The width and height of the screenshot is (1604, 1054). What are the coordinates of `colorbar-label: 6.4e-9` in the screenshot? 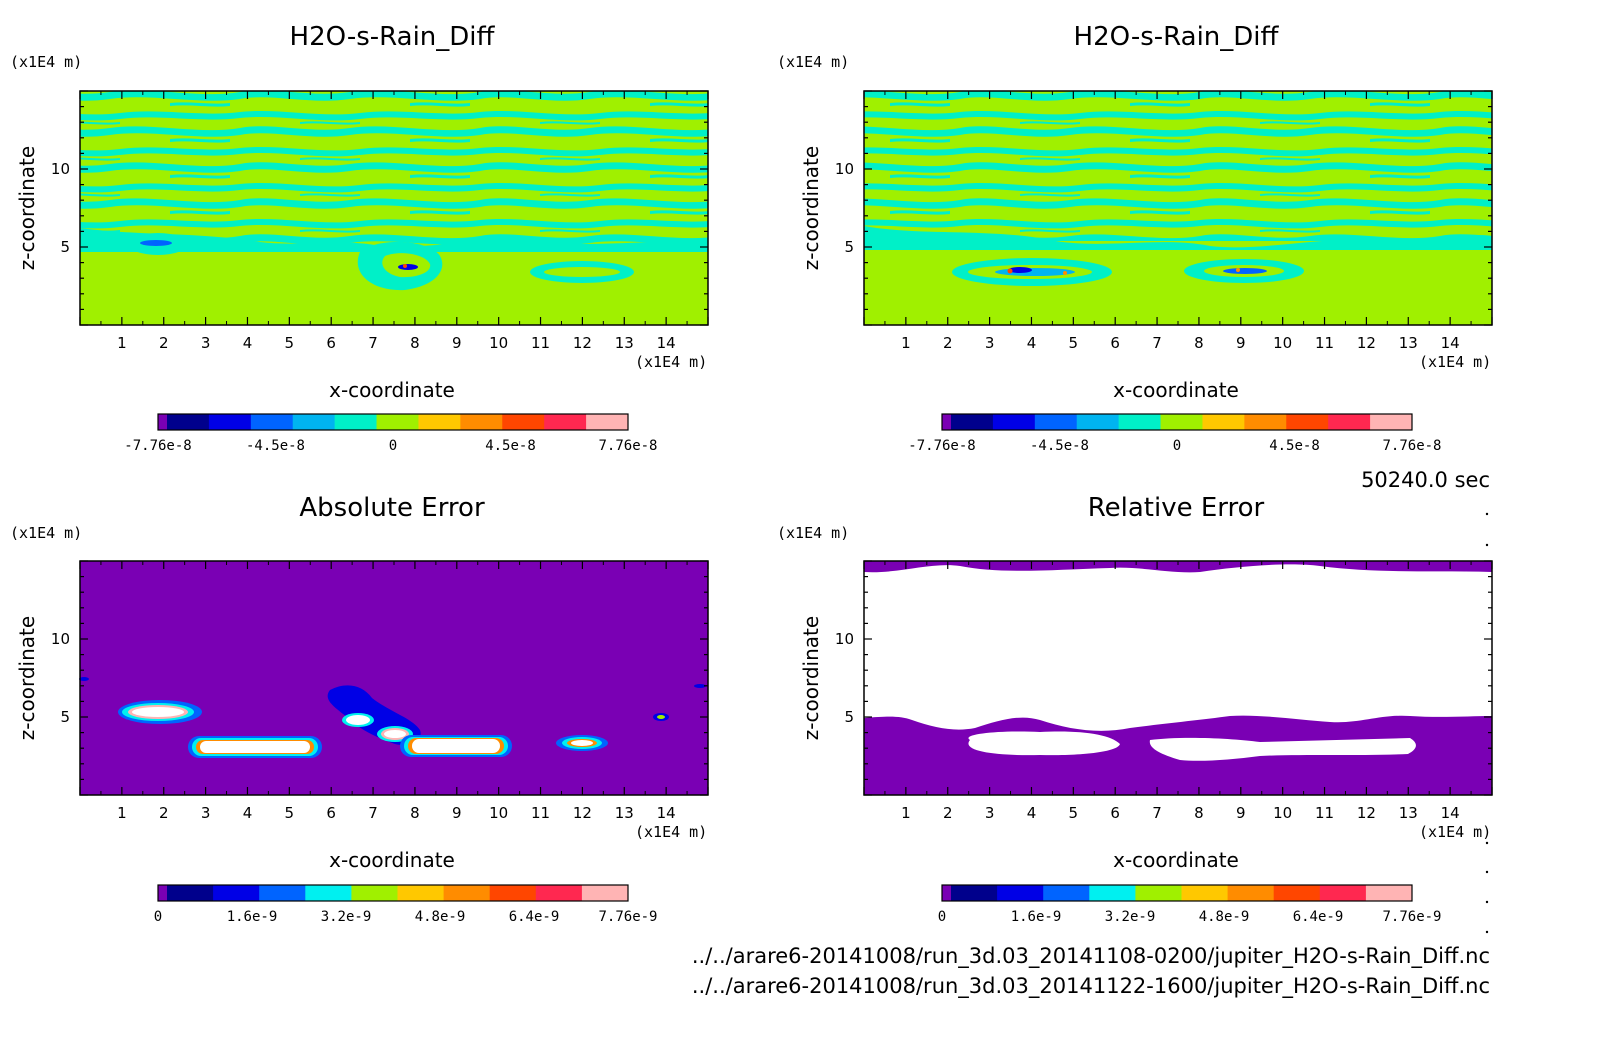 It's located at (1318, 917).